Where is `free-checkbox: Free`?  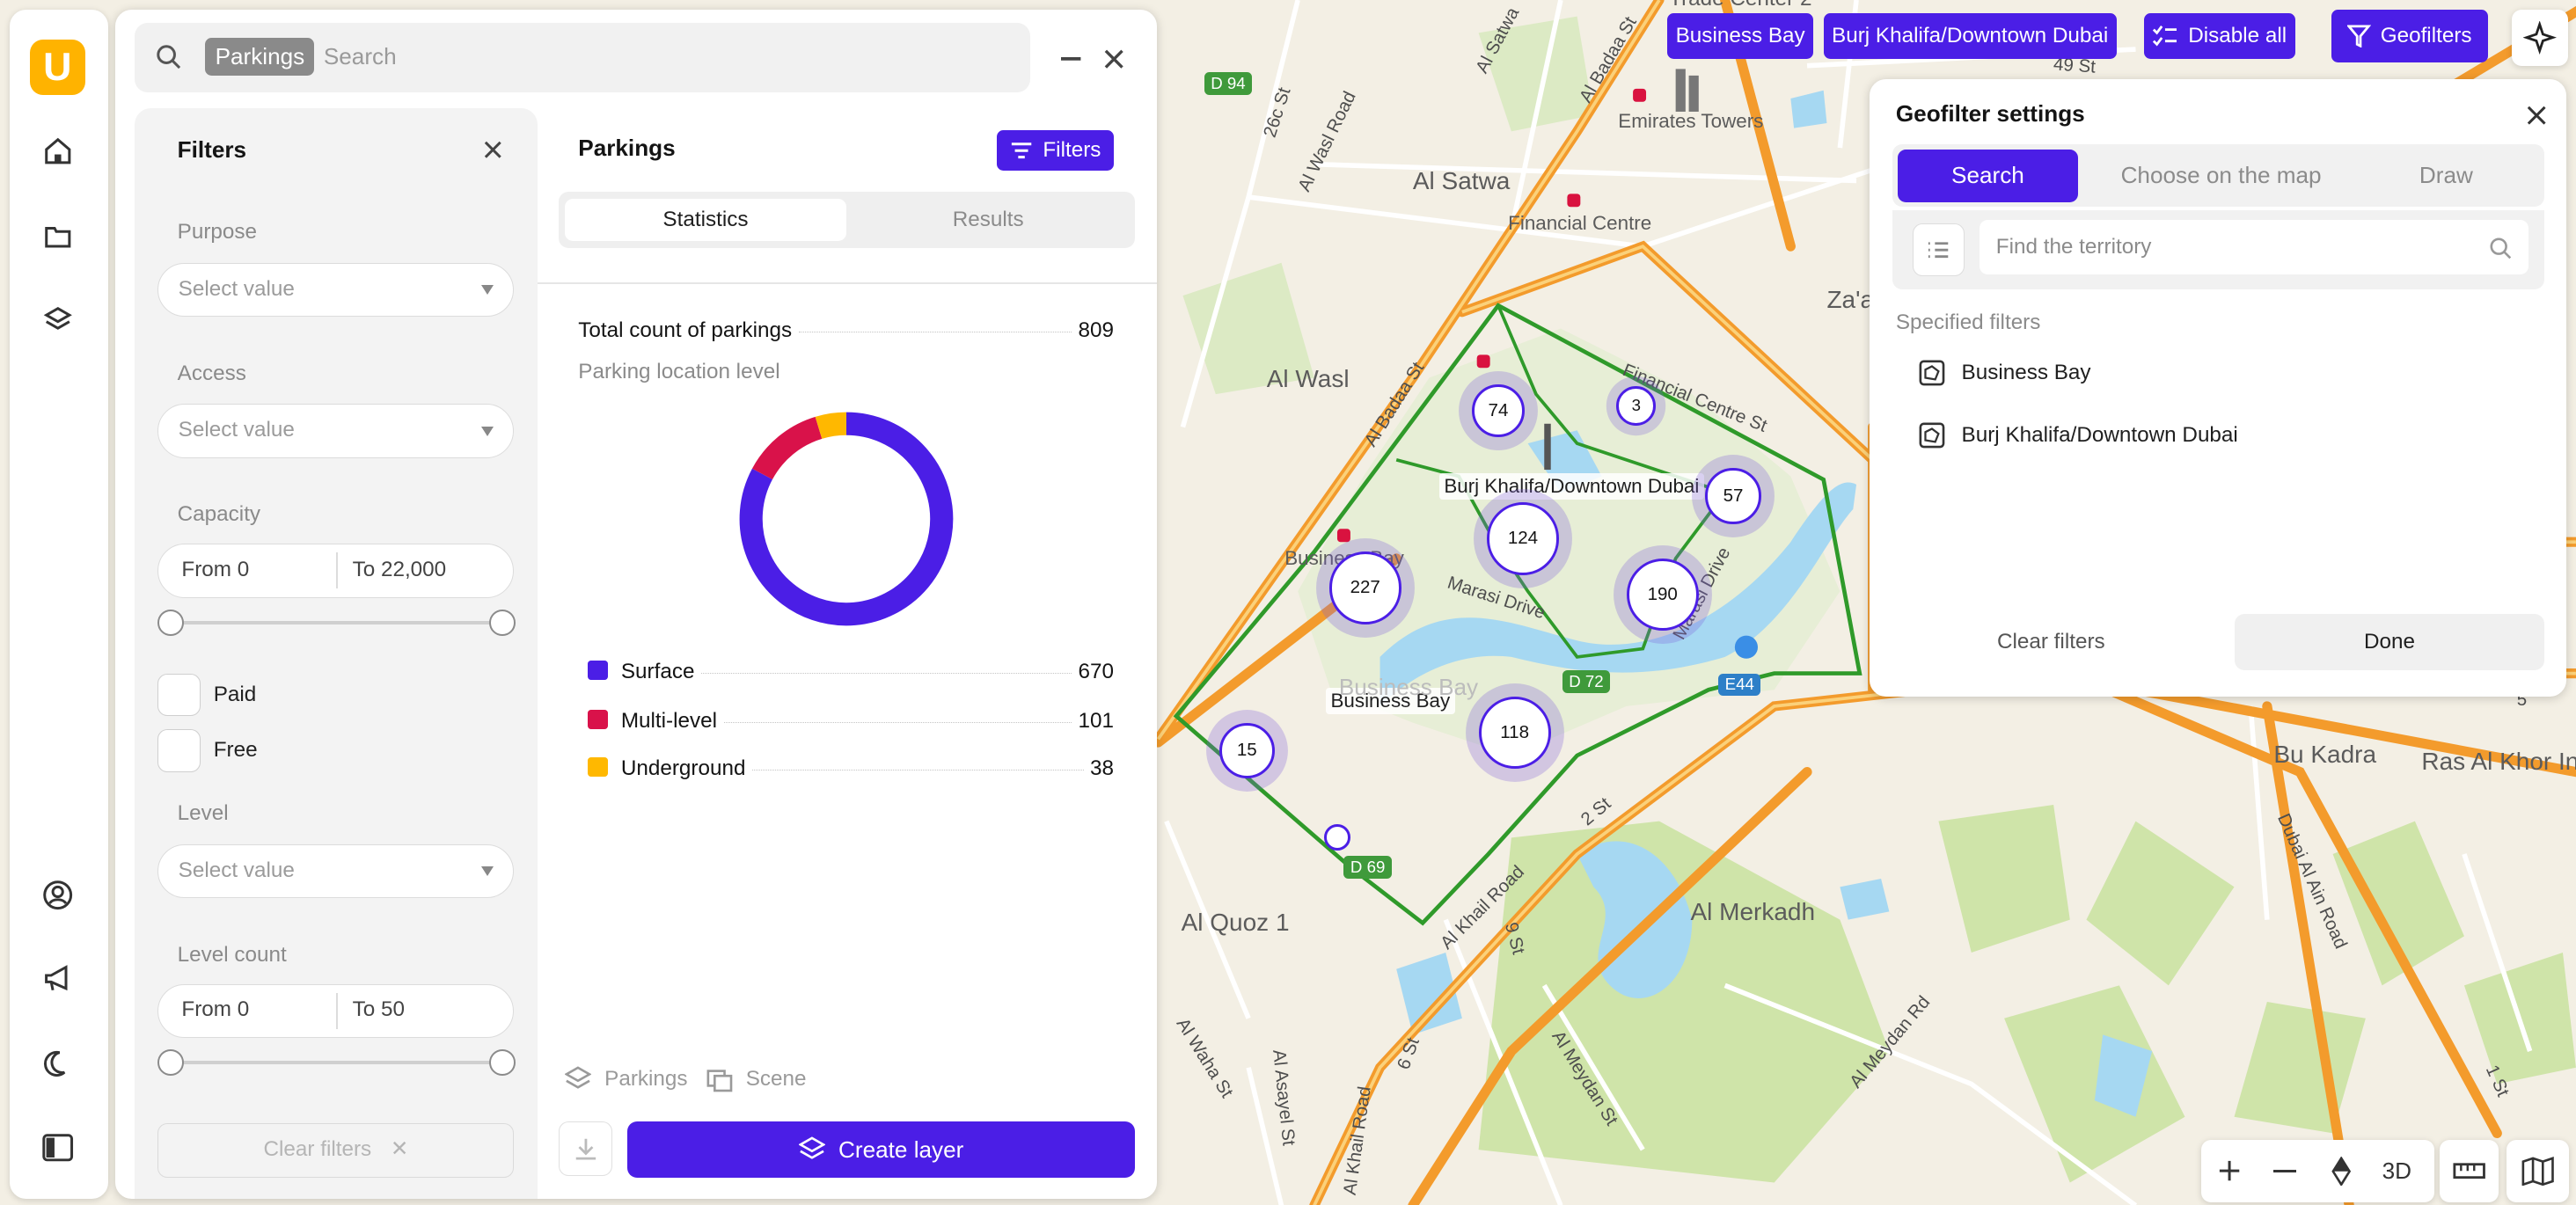 free-checkbox: Free is located at coordinates (207, 750).